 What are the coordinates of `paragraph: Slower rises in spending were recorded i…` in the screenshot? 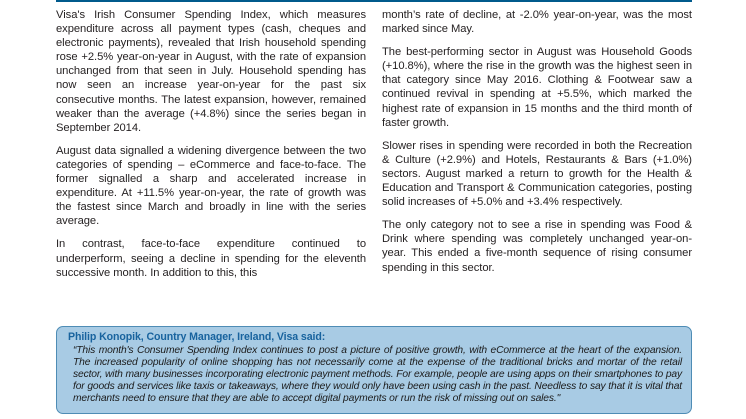 It's located at (537, 174).